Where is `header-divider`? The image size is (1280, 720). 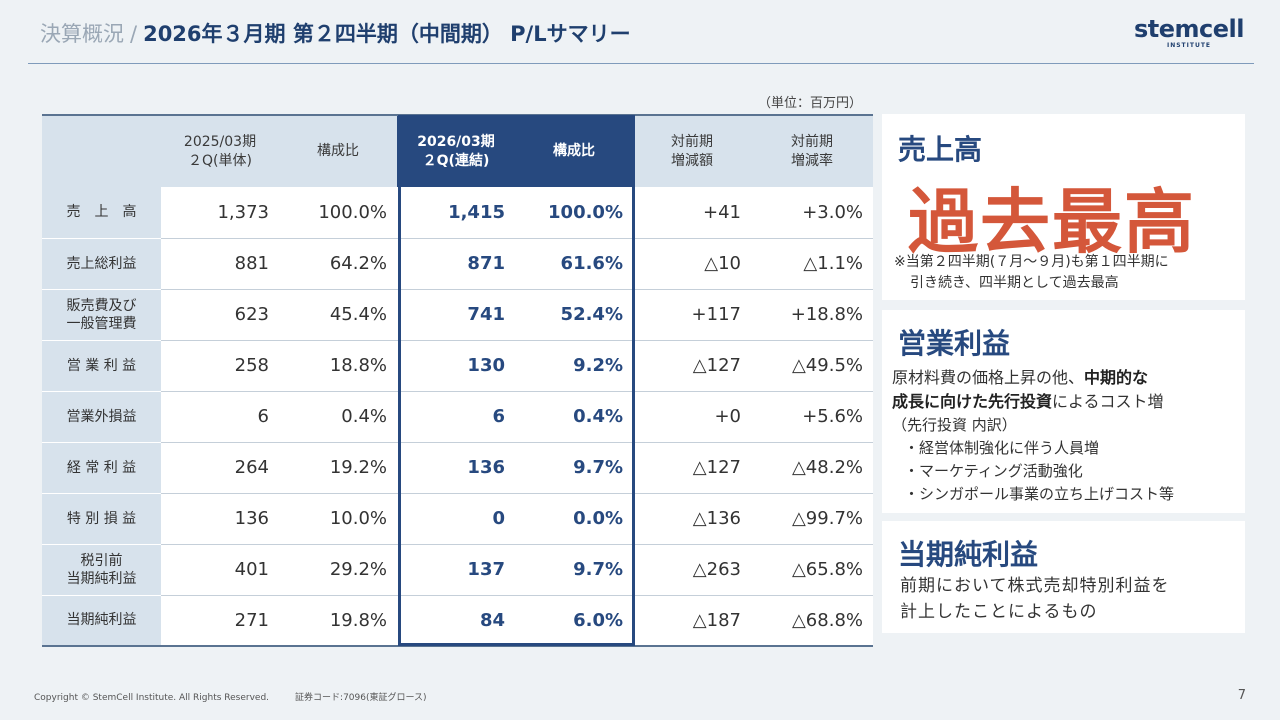 header-divider is located at coordinates (641, 63).